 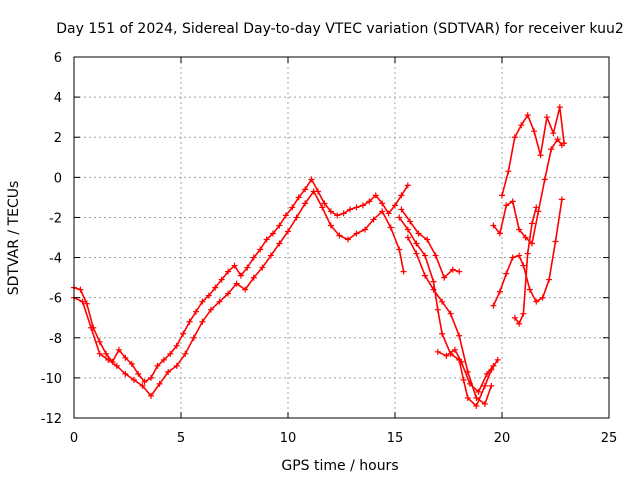 I want to click on x-axis-label: GPS time / hours, so click(x=339, y=466).